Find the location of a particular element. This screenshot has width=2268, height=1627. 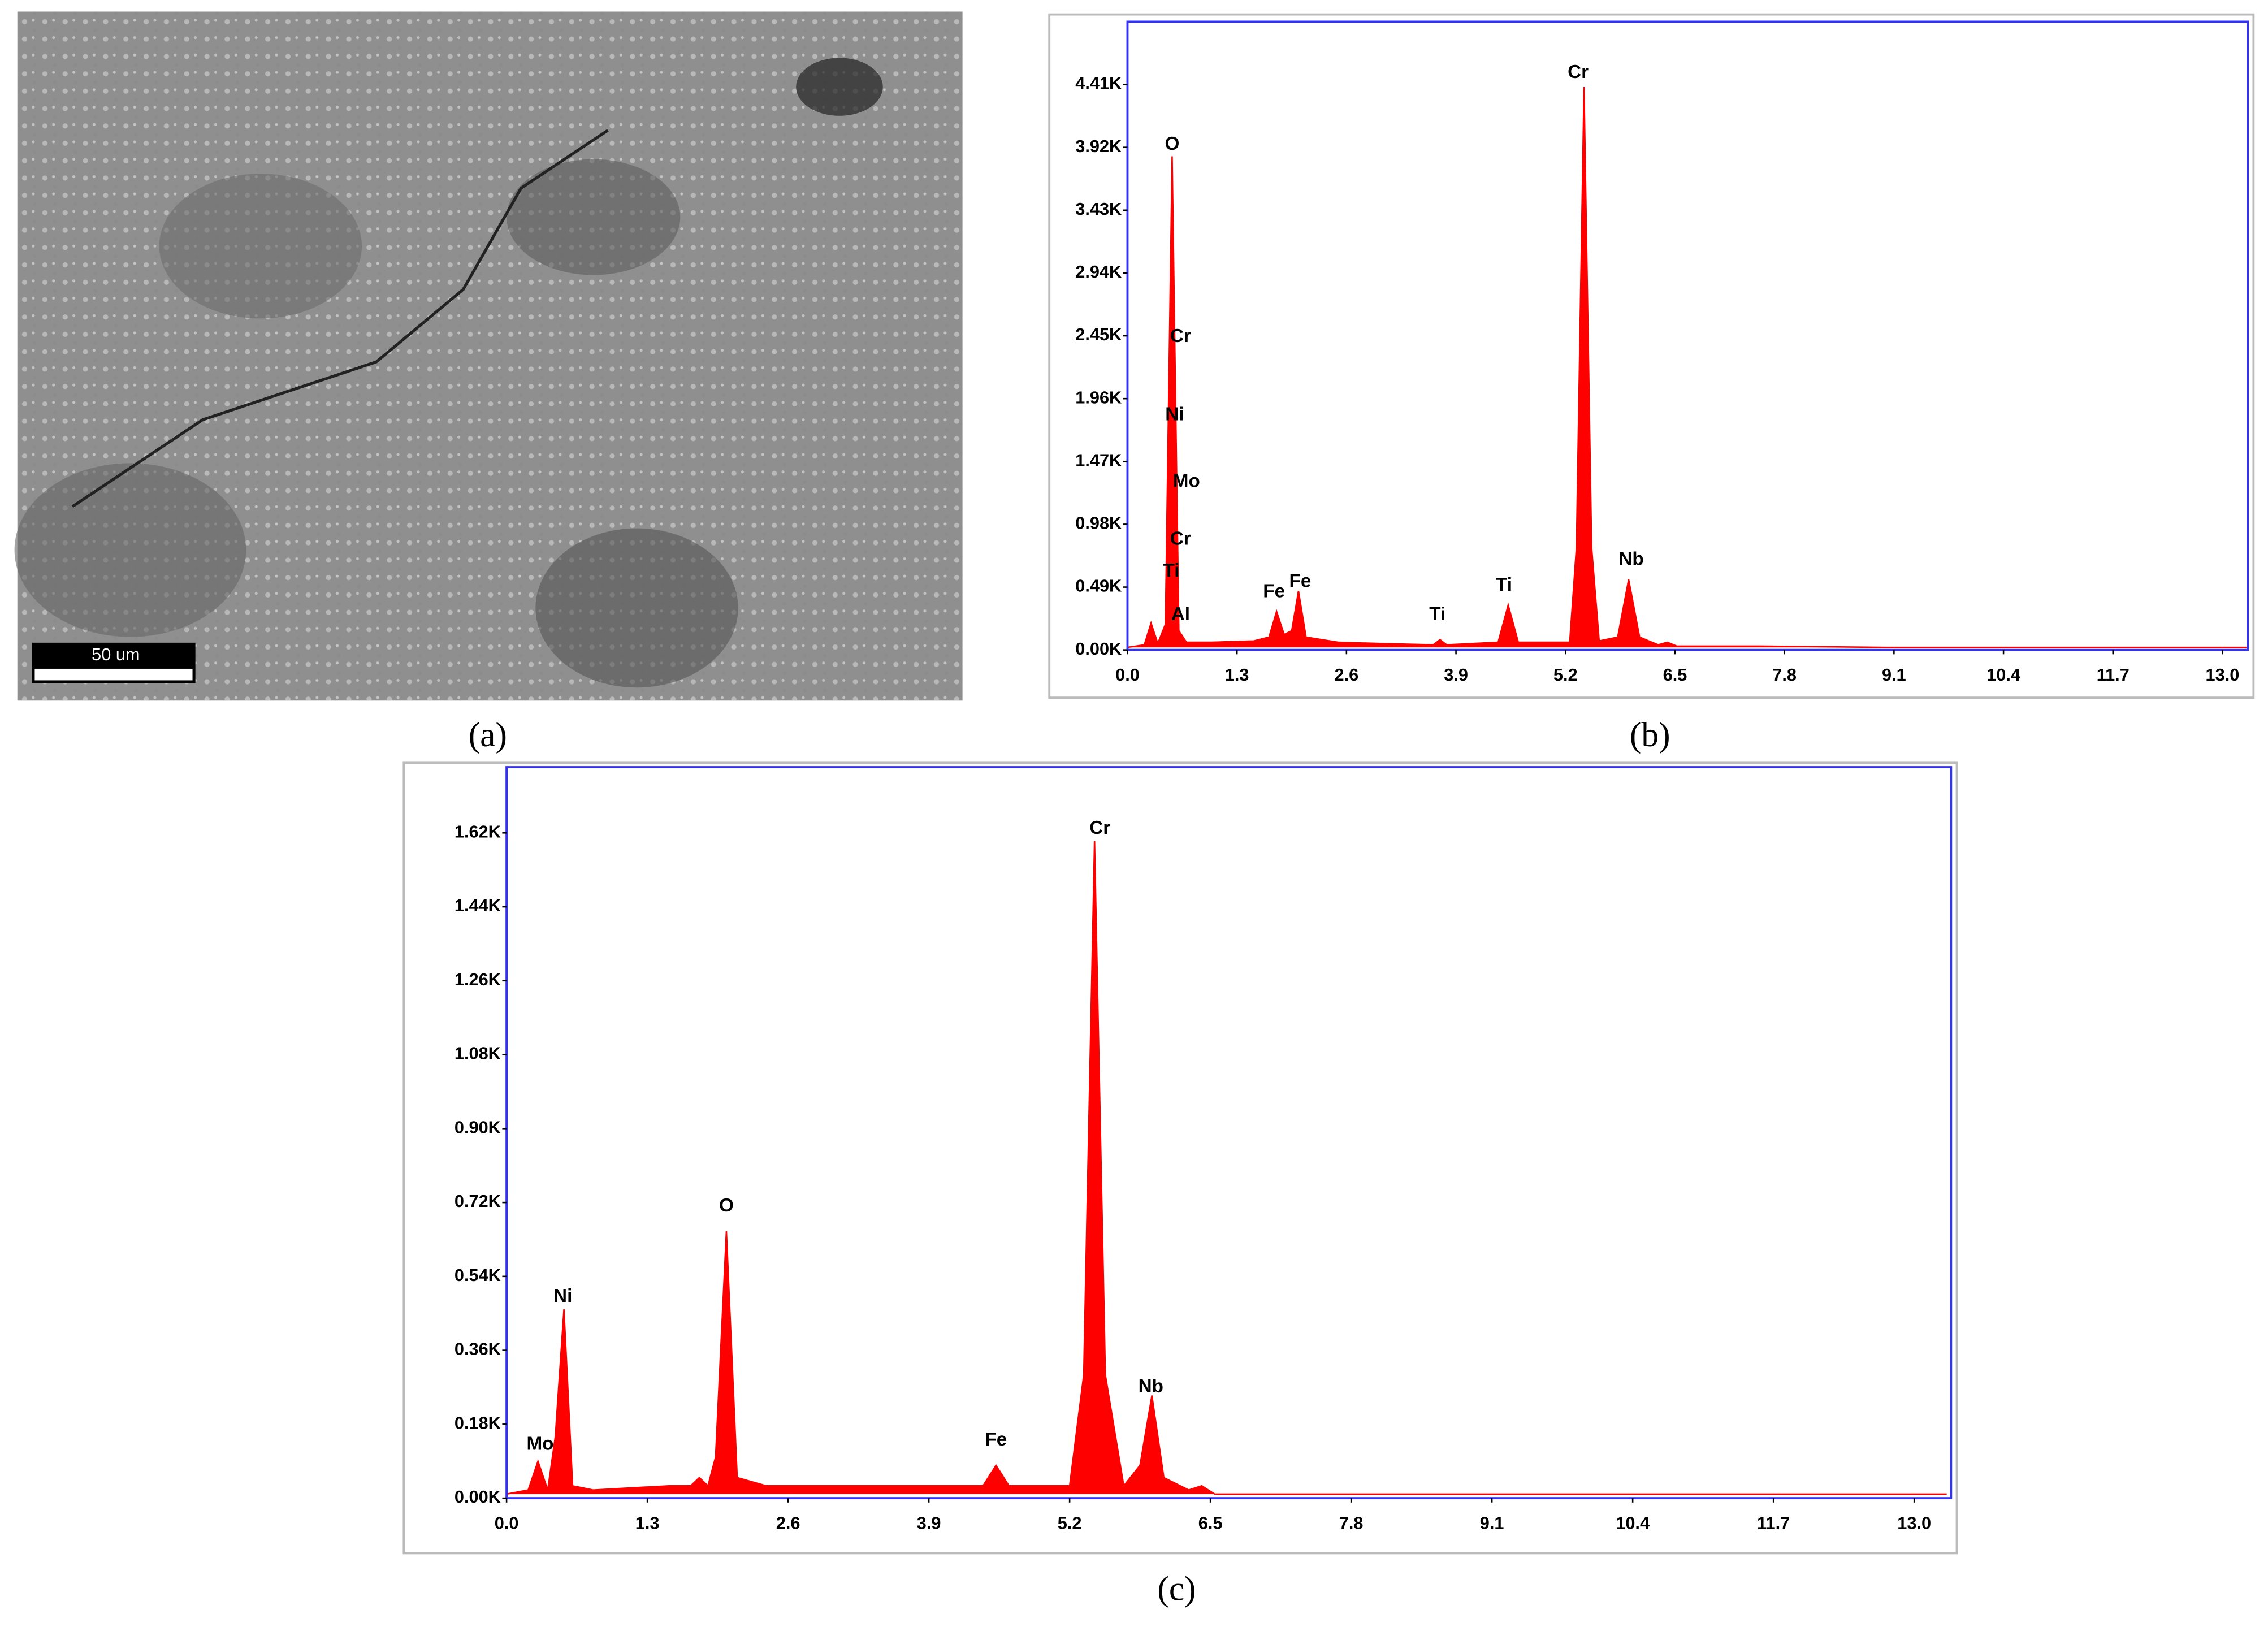

y-tick-label: 1.62K is located at coordinates (478, 831).